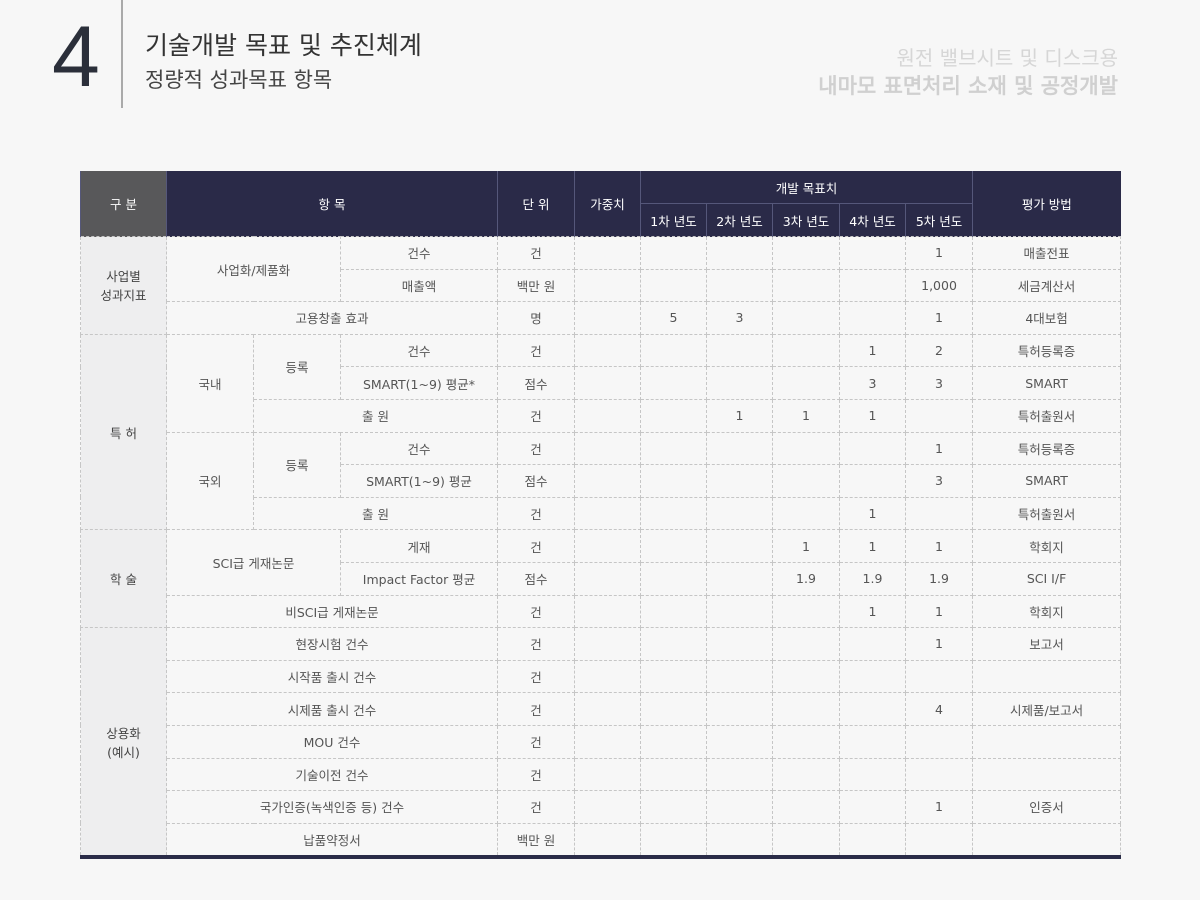 This screenshot has height=900, width=1200. Describe the element at coordinates (1047, 578) in the screenshot. I see `method-cell: SCI I/F` at that location.